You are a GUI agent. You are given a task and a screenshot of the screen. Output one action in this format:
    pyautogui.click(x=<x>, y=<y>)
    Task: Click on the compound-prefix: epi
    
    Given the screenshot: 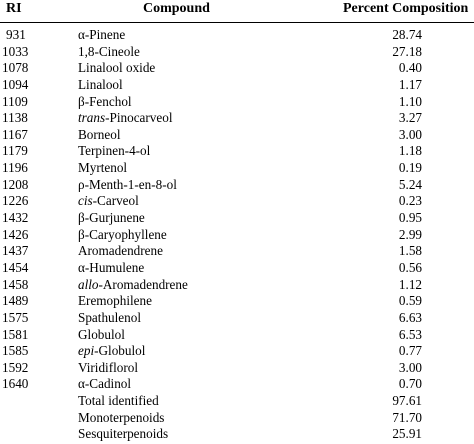 What is the action you would take?
    pyautogui.click(x=86, y=351)
    